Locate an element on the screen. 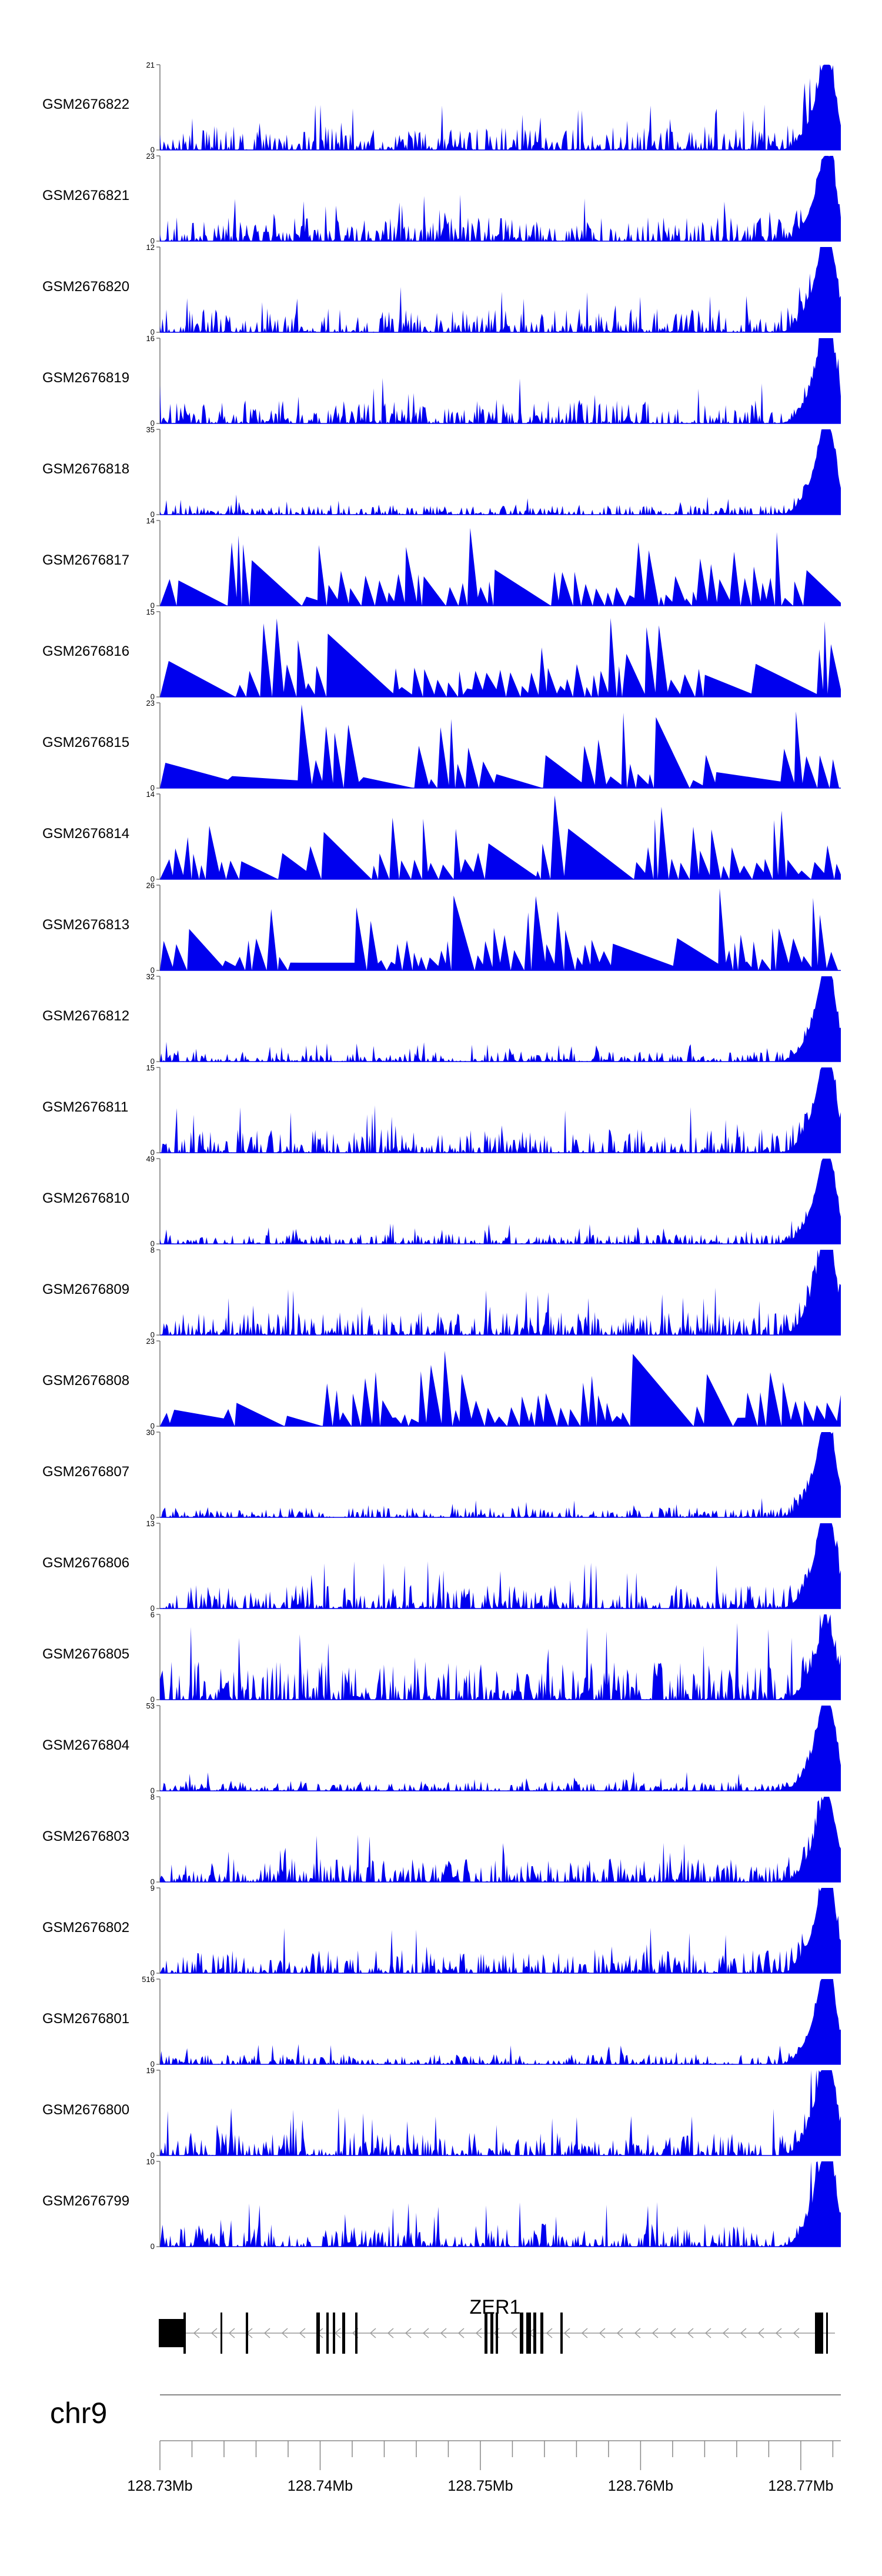 This screenshot has height=2576, width=882. track-name: GSM2676806 is located at coordinates (85, 1563).